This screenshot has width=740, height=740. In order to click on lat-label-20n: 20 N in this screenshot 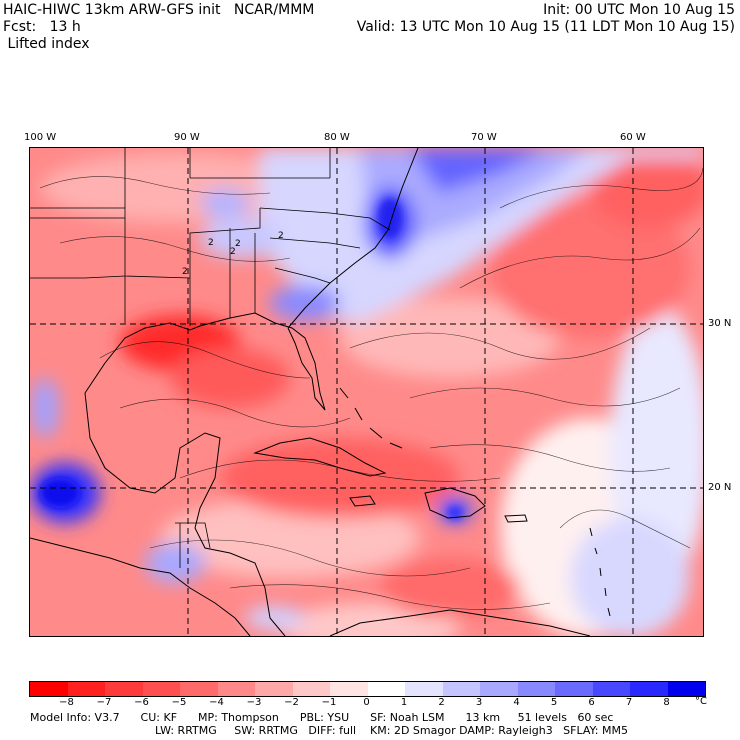, I will do `click(720, 487)`.